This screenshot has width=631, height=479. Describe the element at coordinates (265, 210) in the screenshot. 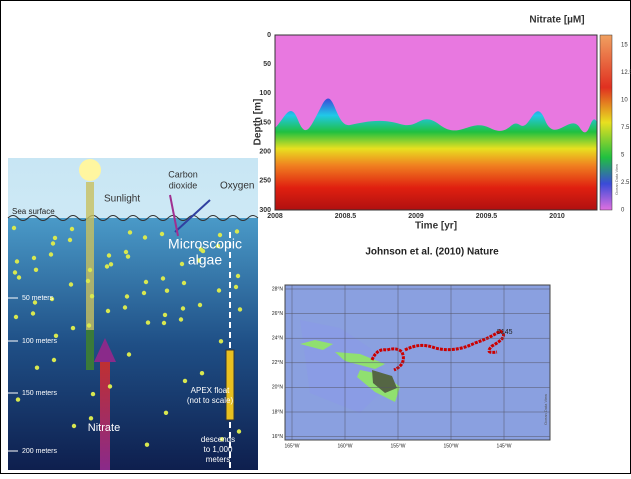

I see `y-tick-label: 300` at that location.